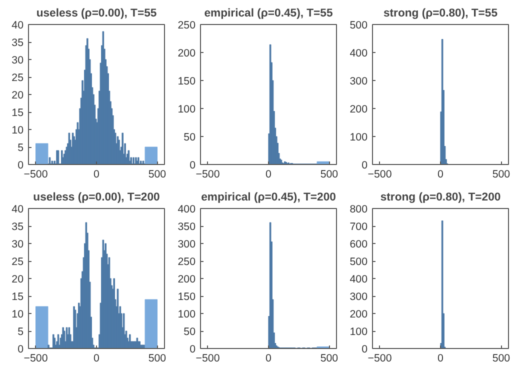  I want to click on chart-title: useless (ρ=0.00), T=200, so click(96, 198).